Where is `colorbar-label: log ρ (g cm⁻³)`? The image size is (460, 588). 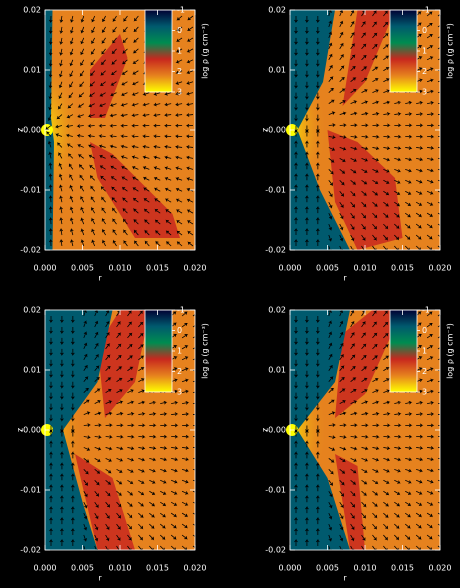
colorbar-label: log ρ (g cm⁻³) is located at coordinates (205, 51).